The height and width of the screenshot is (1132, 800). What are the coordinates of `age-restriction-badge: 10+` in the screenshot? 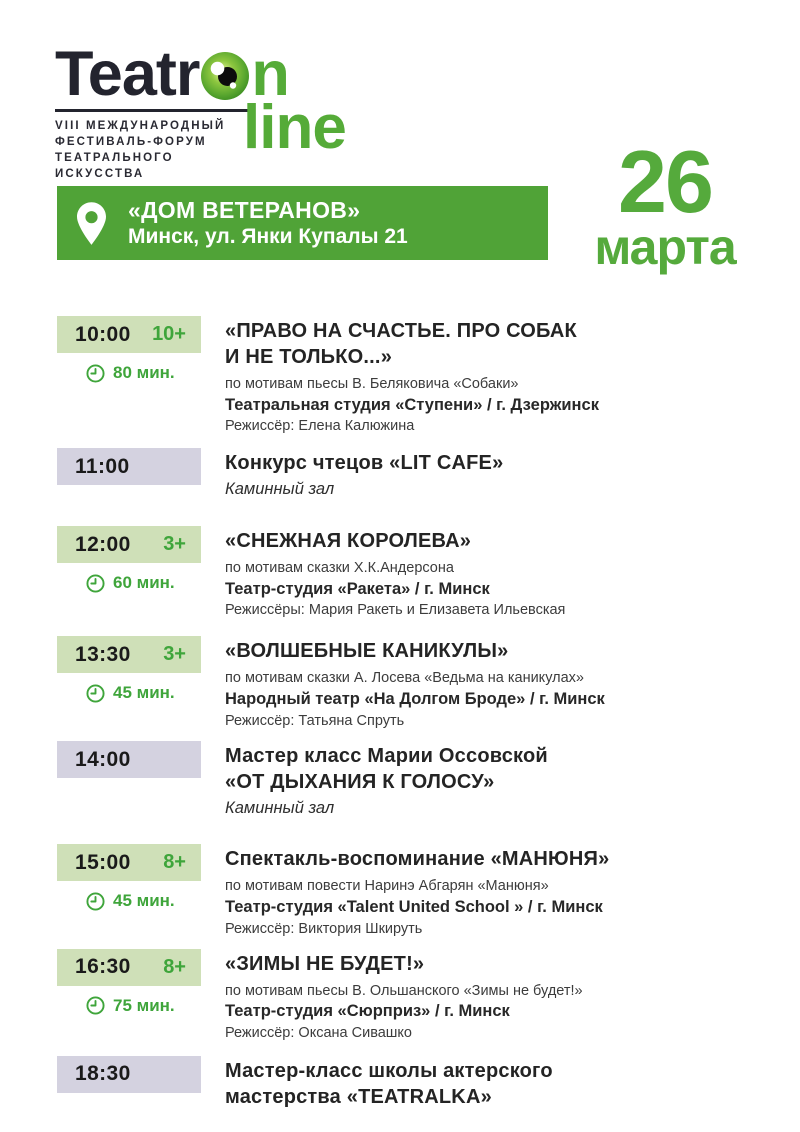 It's located at (169, 334).